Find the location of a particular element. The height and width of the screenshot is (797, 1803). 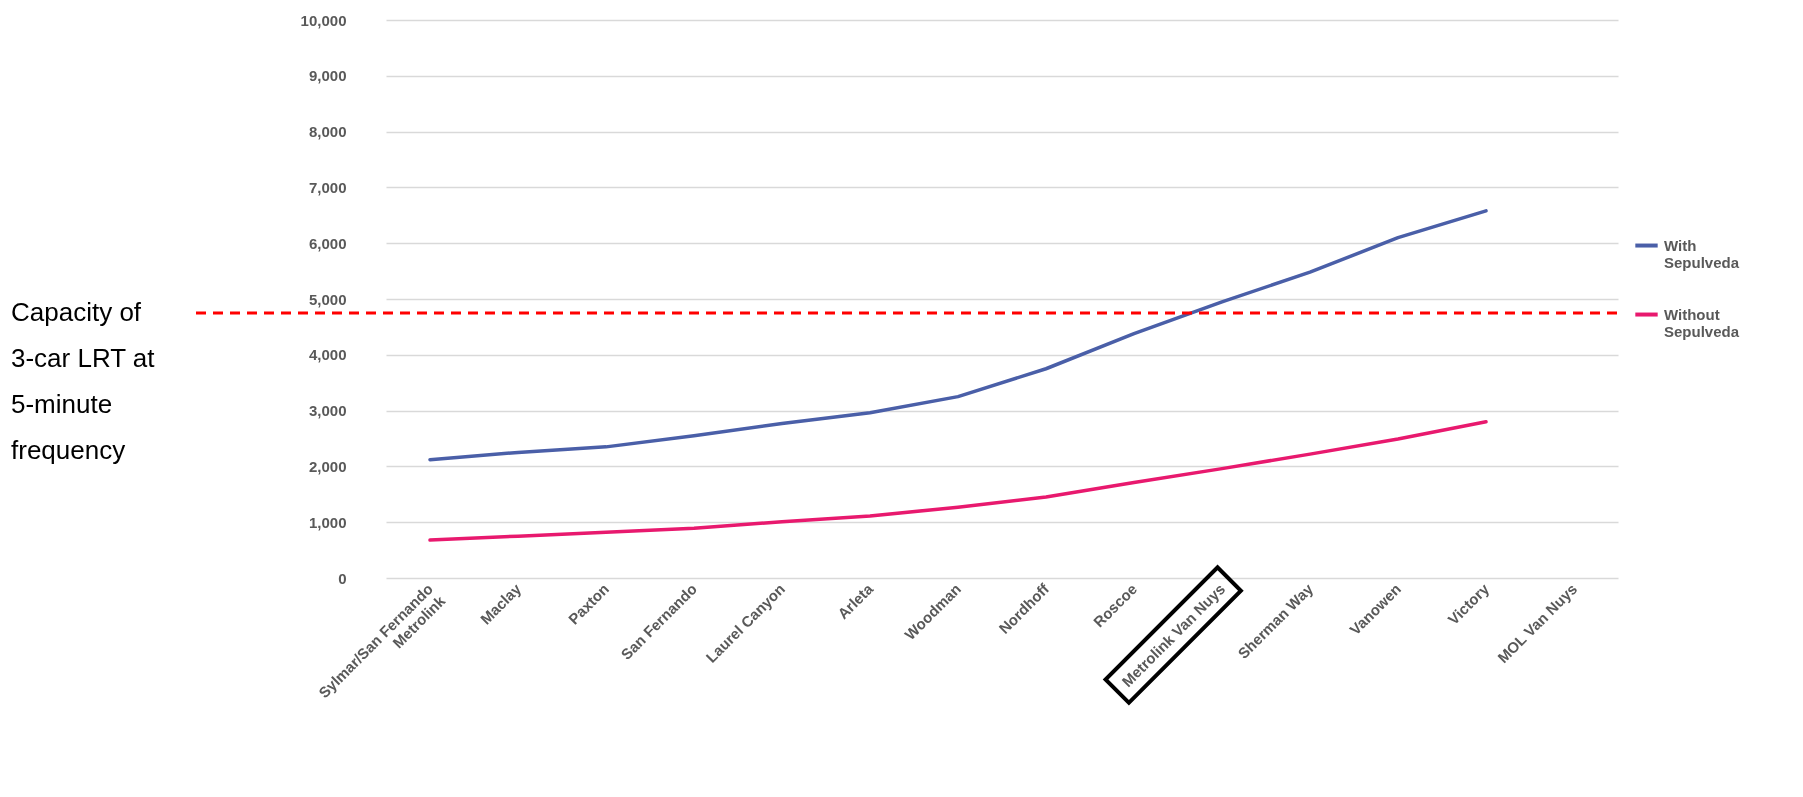

ref-line-label: Capacity of 3-car LRT at 5-minute frequency is located at coordinates (83, 380).